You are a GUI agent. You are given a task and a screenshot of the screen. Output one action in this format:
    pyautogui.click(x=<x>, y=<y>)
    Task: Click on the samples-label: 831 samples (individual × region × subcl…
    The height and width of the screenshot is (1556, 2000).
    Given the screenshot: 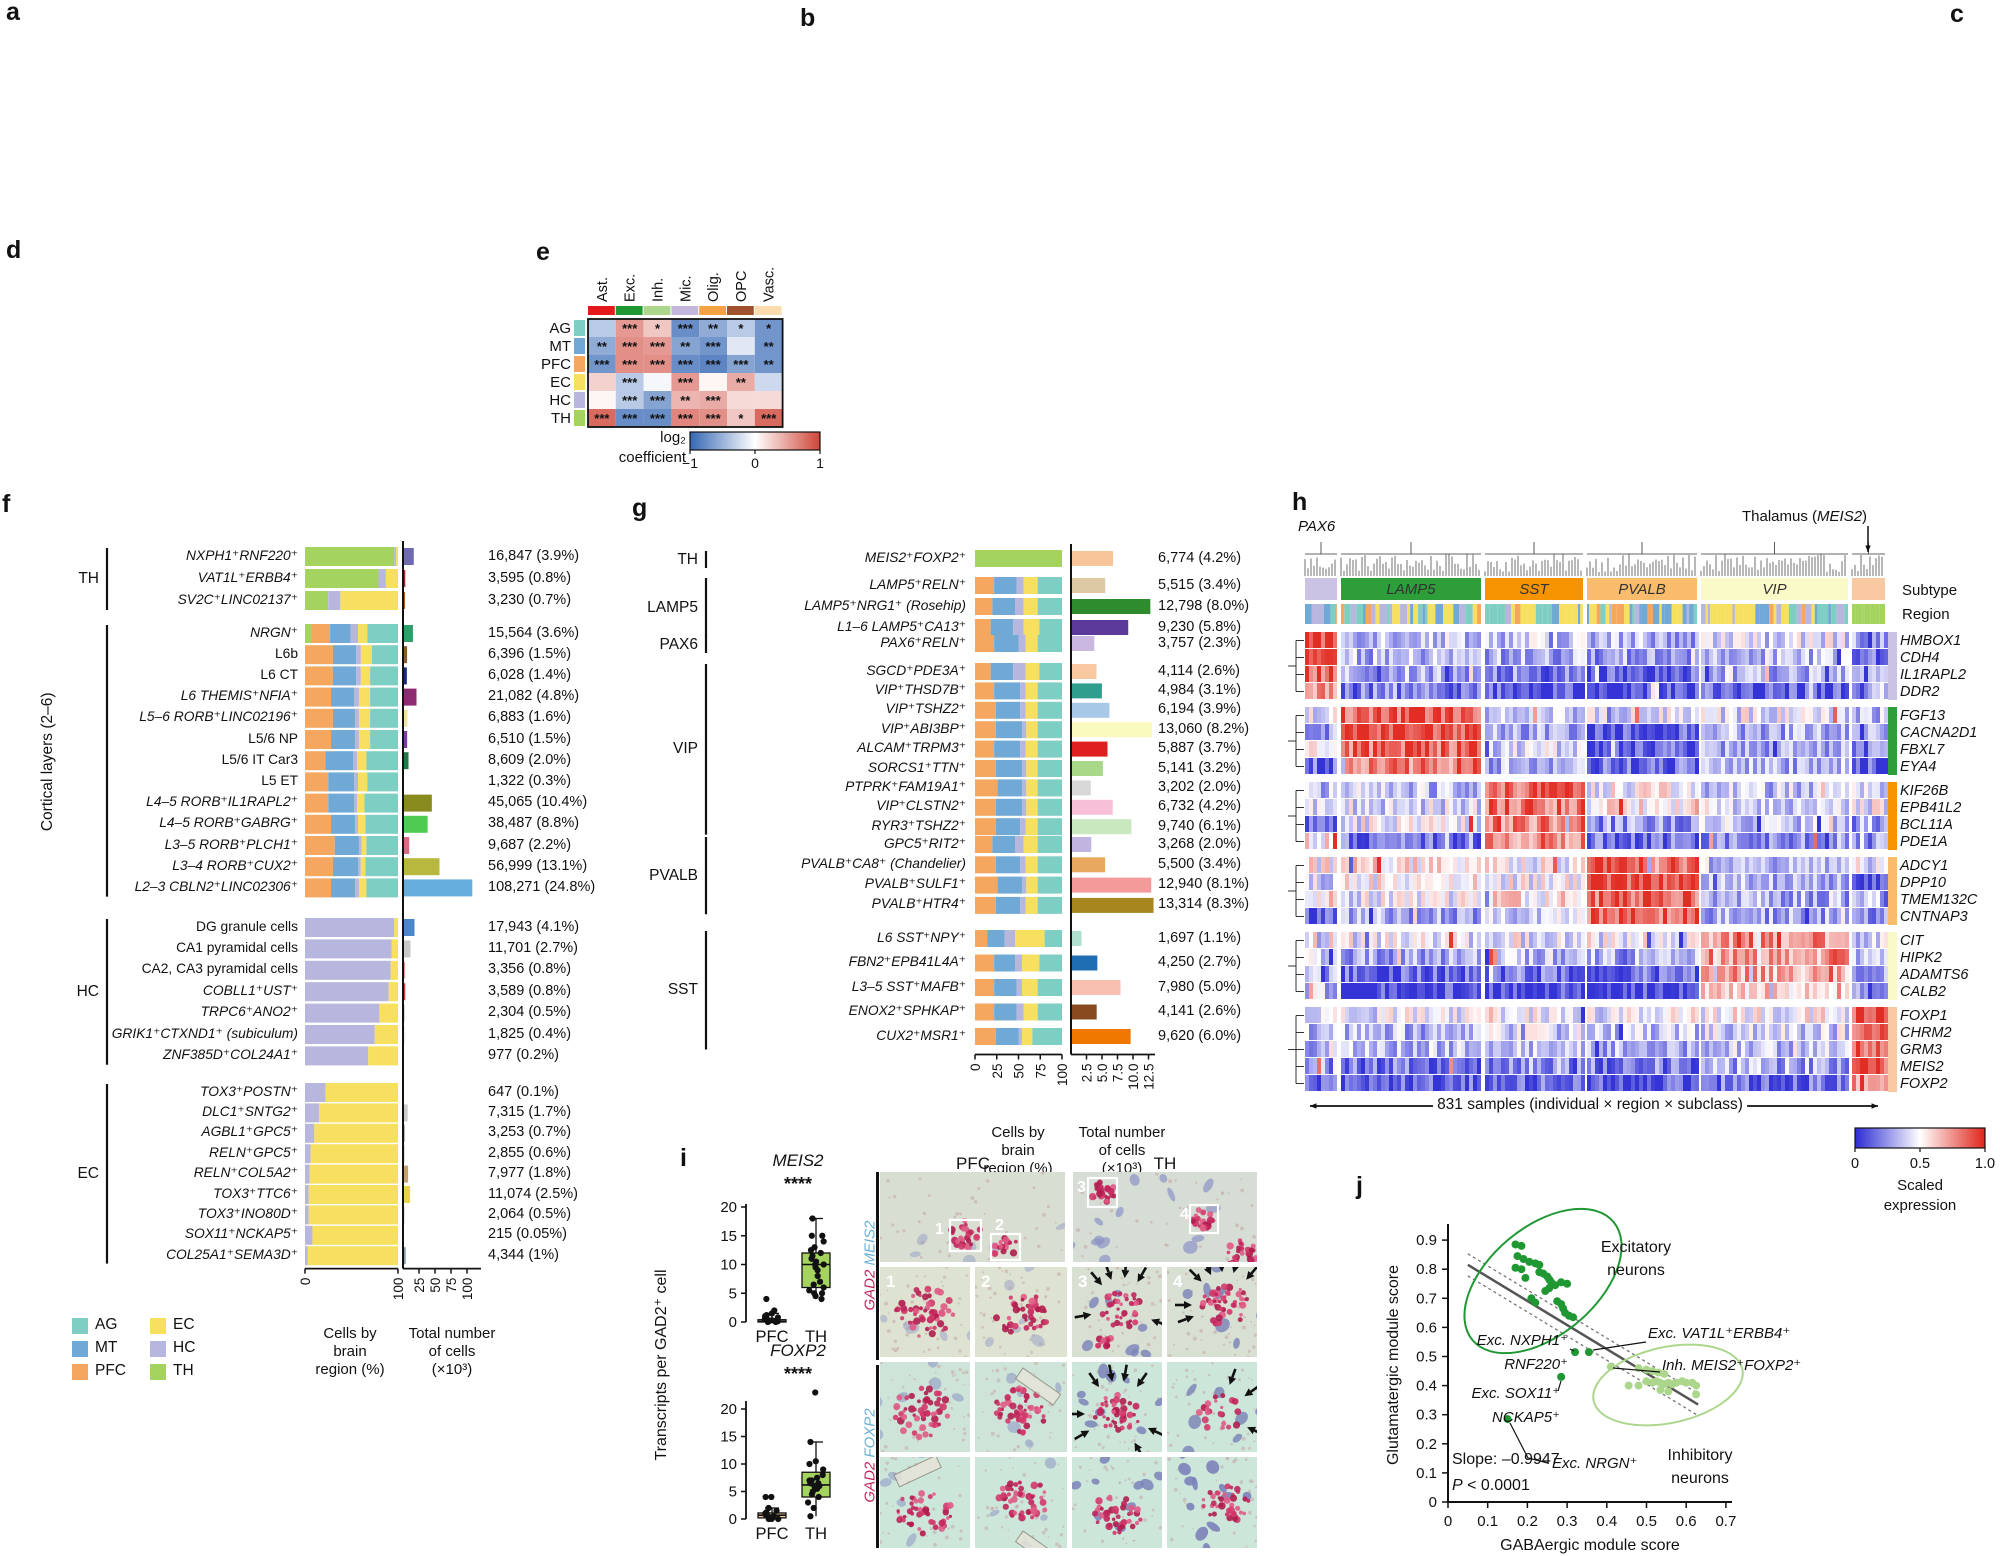 What is the action you would take?
    pyautogui.click(x=1590, y=1105)
    